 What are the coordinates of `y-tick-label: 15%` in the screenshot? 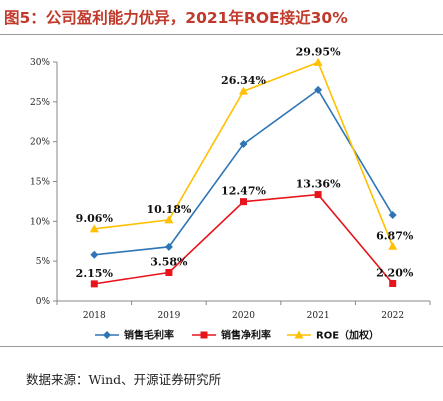 It's located at (40, 183).